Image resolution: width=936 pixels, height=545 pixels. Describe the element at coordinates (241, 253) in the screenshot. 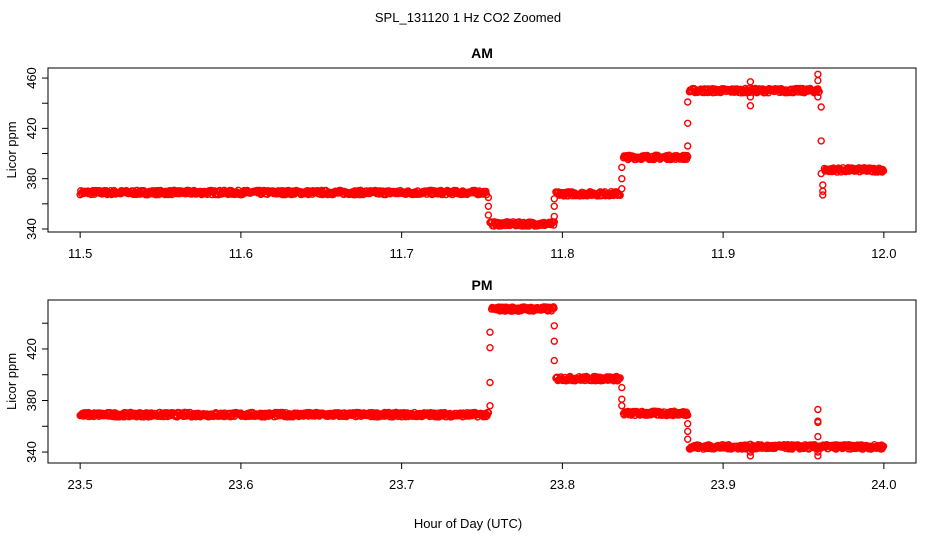

I see `x-tick-label: 11.6` at that location.